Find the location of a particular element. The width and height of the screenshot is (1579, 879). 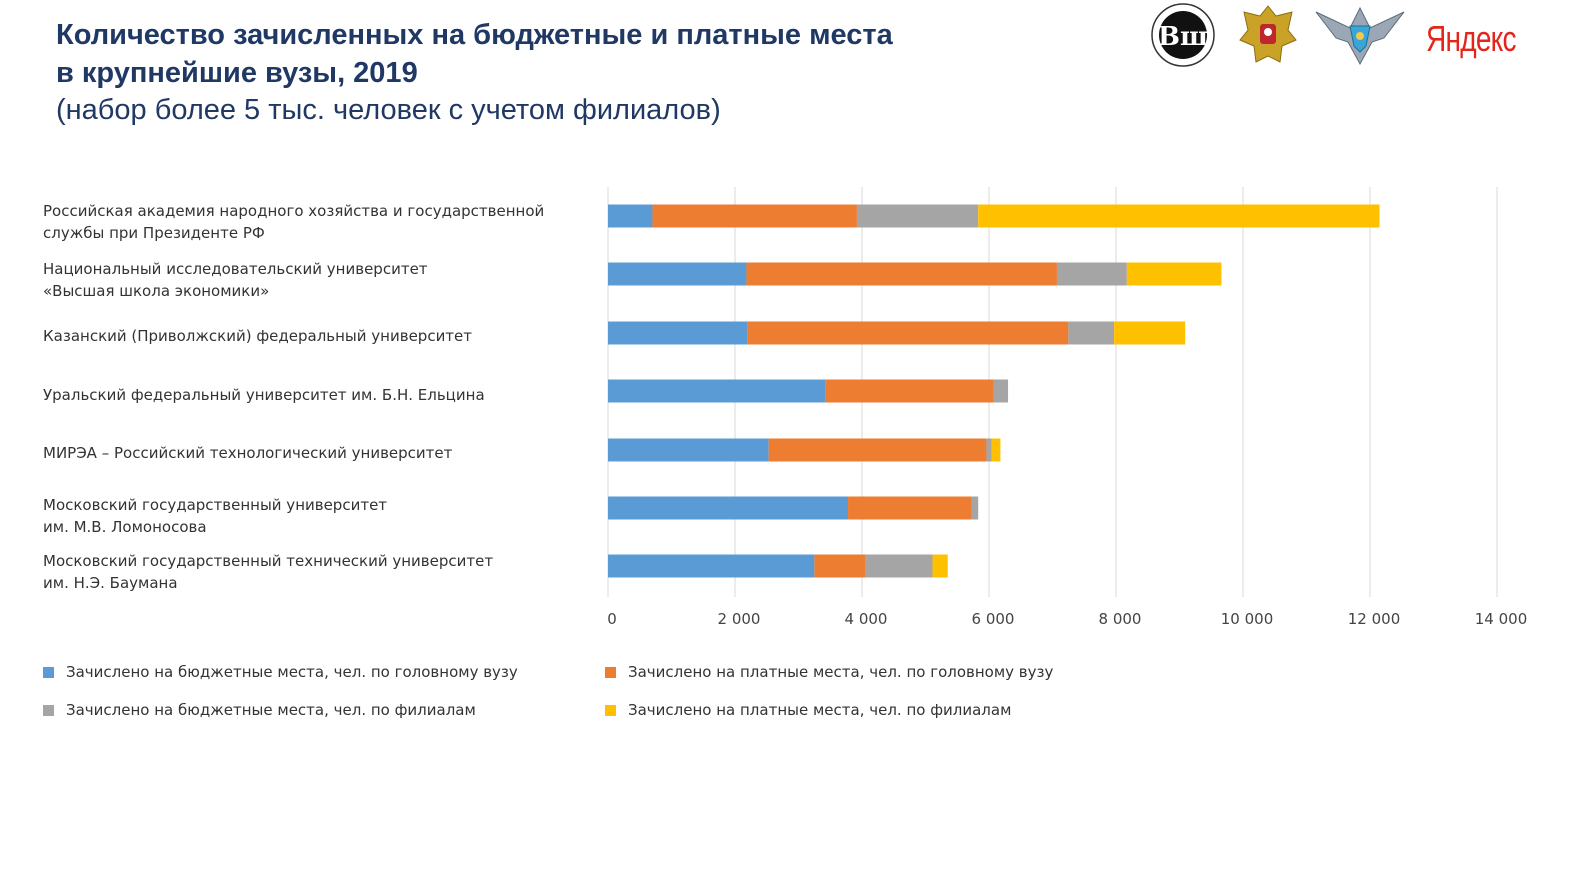

svg-text: Вш is located at coordinates (1183, 37).